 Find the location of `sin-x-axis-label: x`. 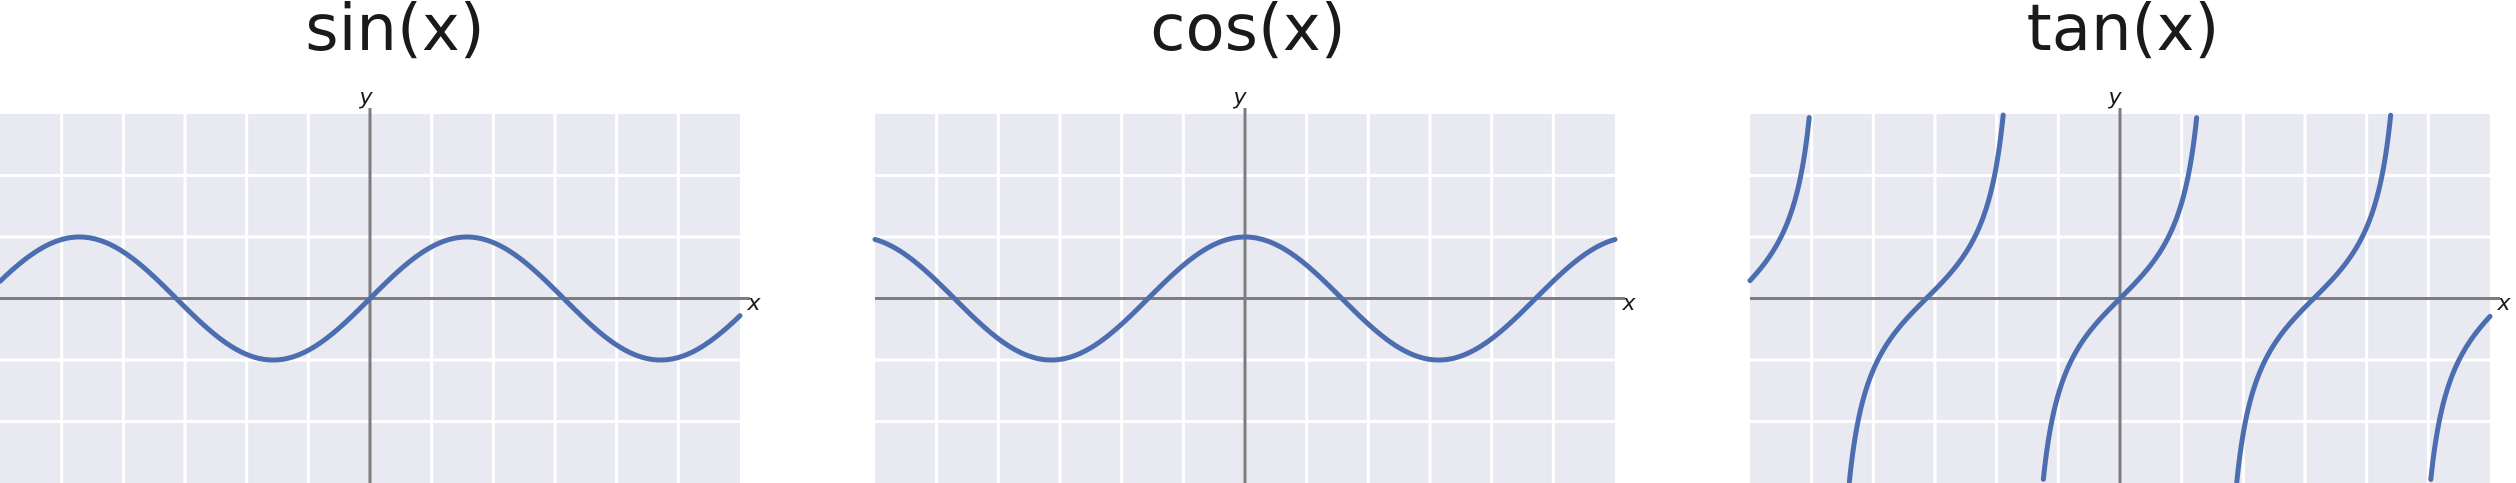

sin-x-axis-label: x is located at coordinates (753, 303).